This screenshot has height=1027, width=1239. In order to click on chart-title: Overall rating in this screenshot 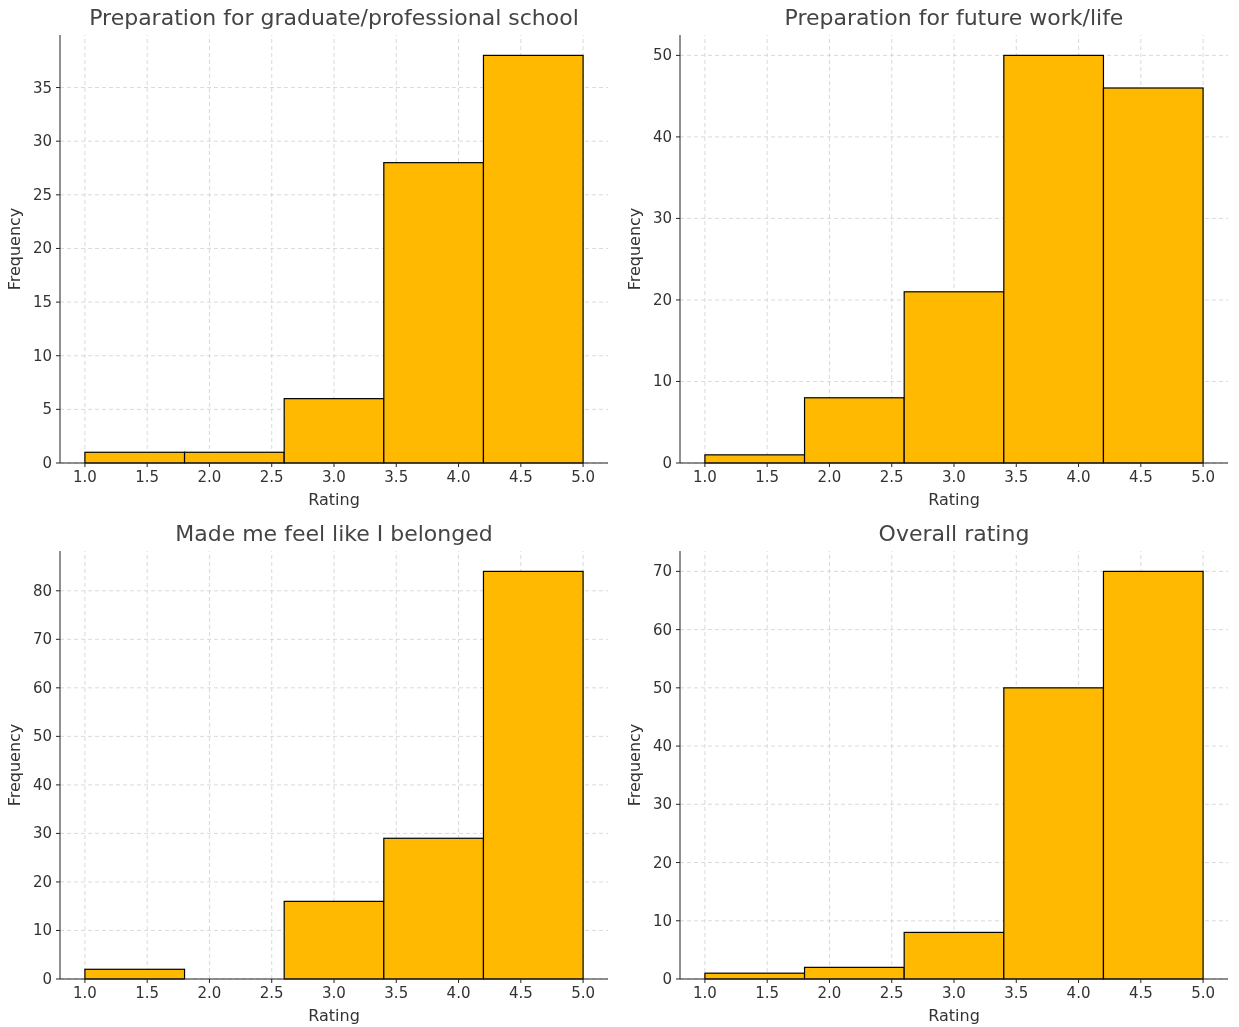, I will do `click(954, 533)`.